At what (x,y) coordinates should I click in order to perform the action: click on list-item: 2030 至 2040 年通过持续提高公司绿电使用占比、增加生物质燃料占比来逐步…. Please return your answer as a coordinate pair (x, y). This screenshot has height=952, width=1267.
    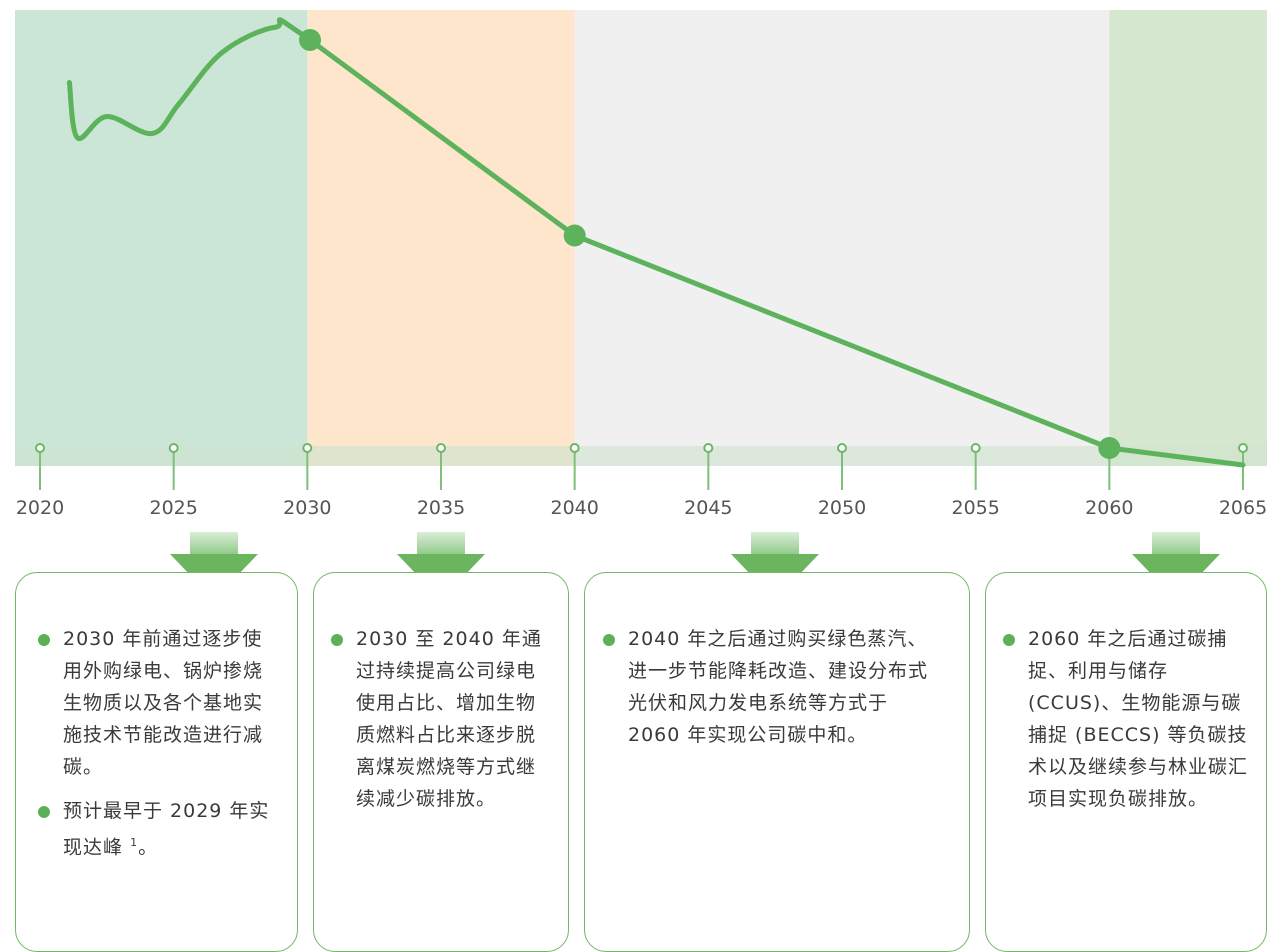
    Looking at the image, I should click on (441, 719).